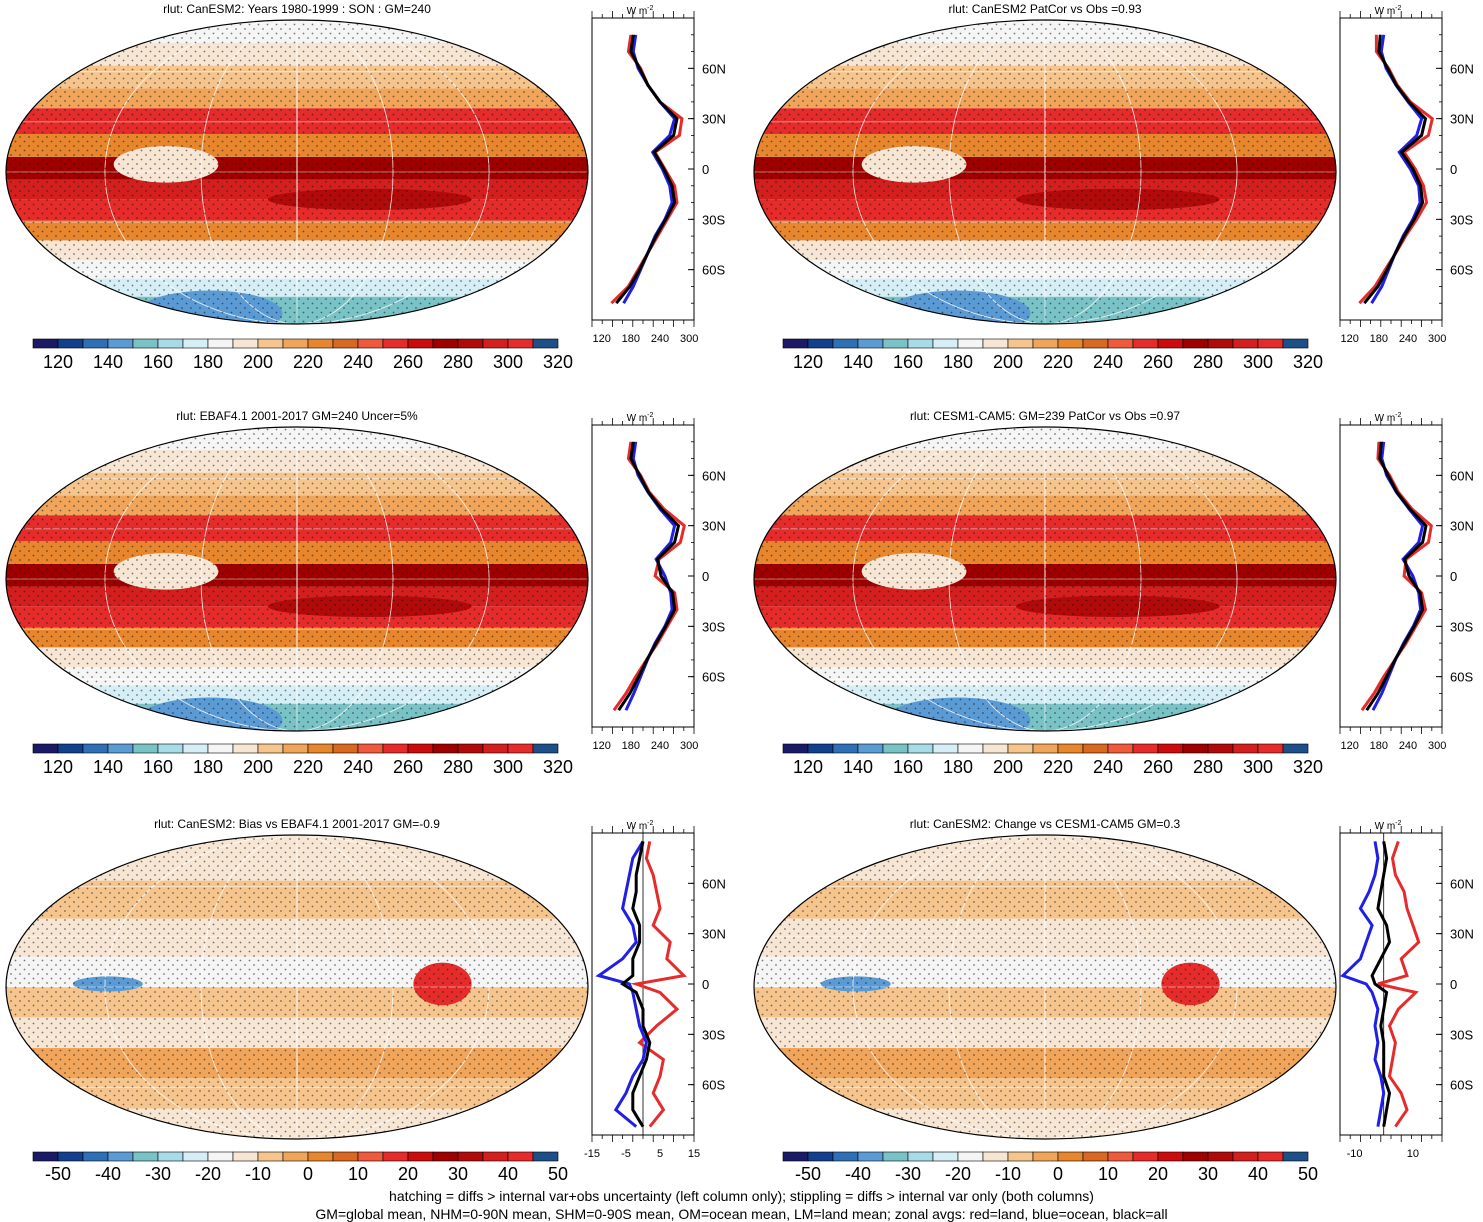 Image resolution: width=1483 pixels, height=1222 pixels. Describe the element at coordinates (1453, 984) in the screenshot. I see `panel-6-zonal-lat-label: 0` at that location.